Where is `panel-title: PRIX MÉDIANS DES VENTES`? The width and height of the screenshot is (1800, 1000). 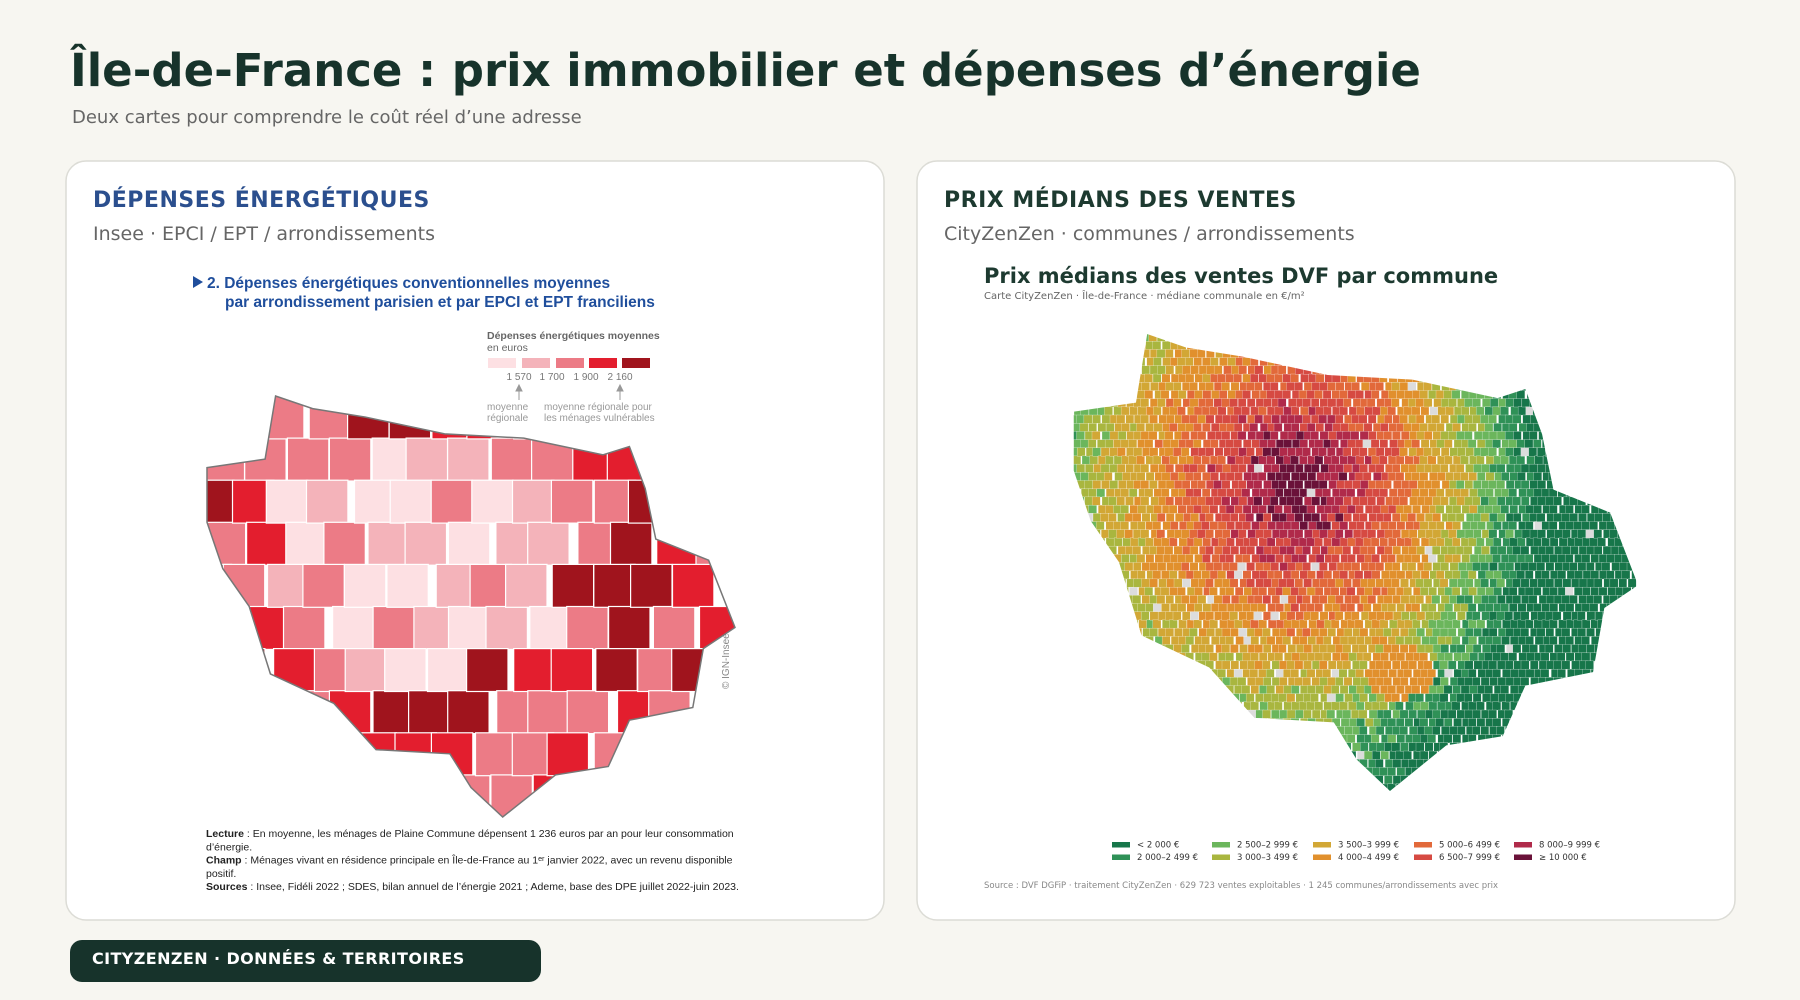 panel-title: PRIX MÉDIANS DES VENTES is located at coordinates (1120, 200).